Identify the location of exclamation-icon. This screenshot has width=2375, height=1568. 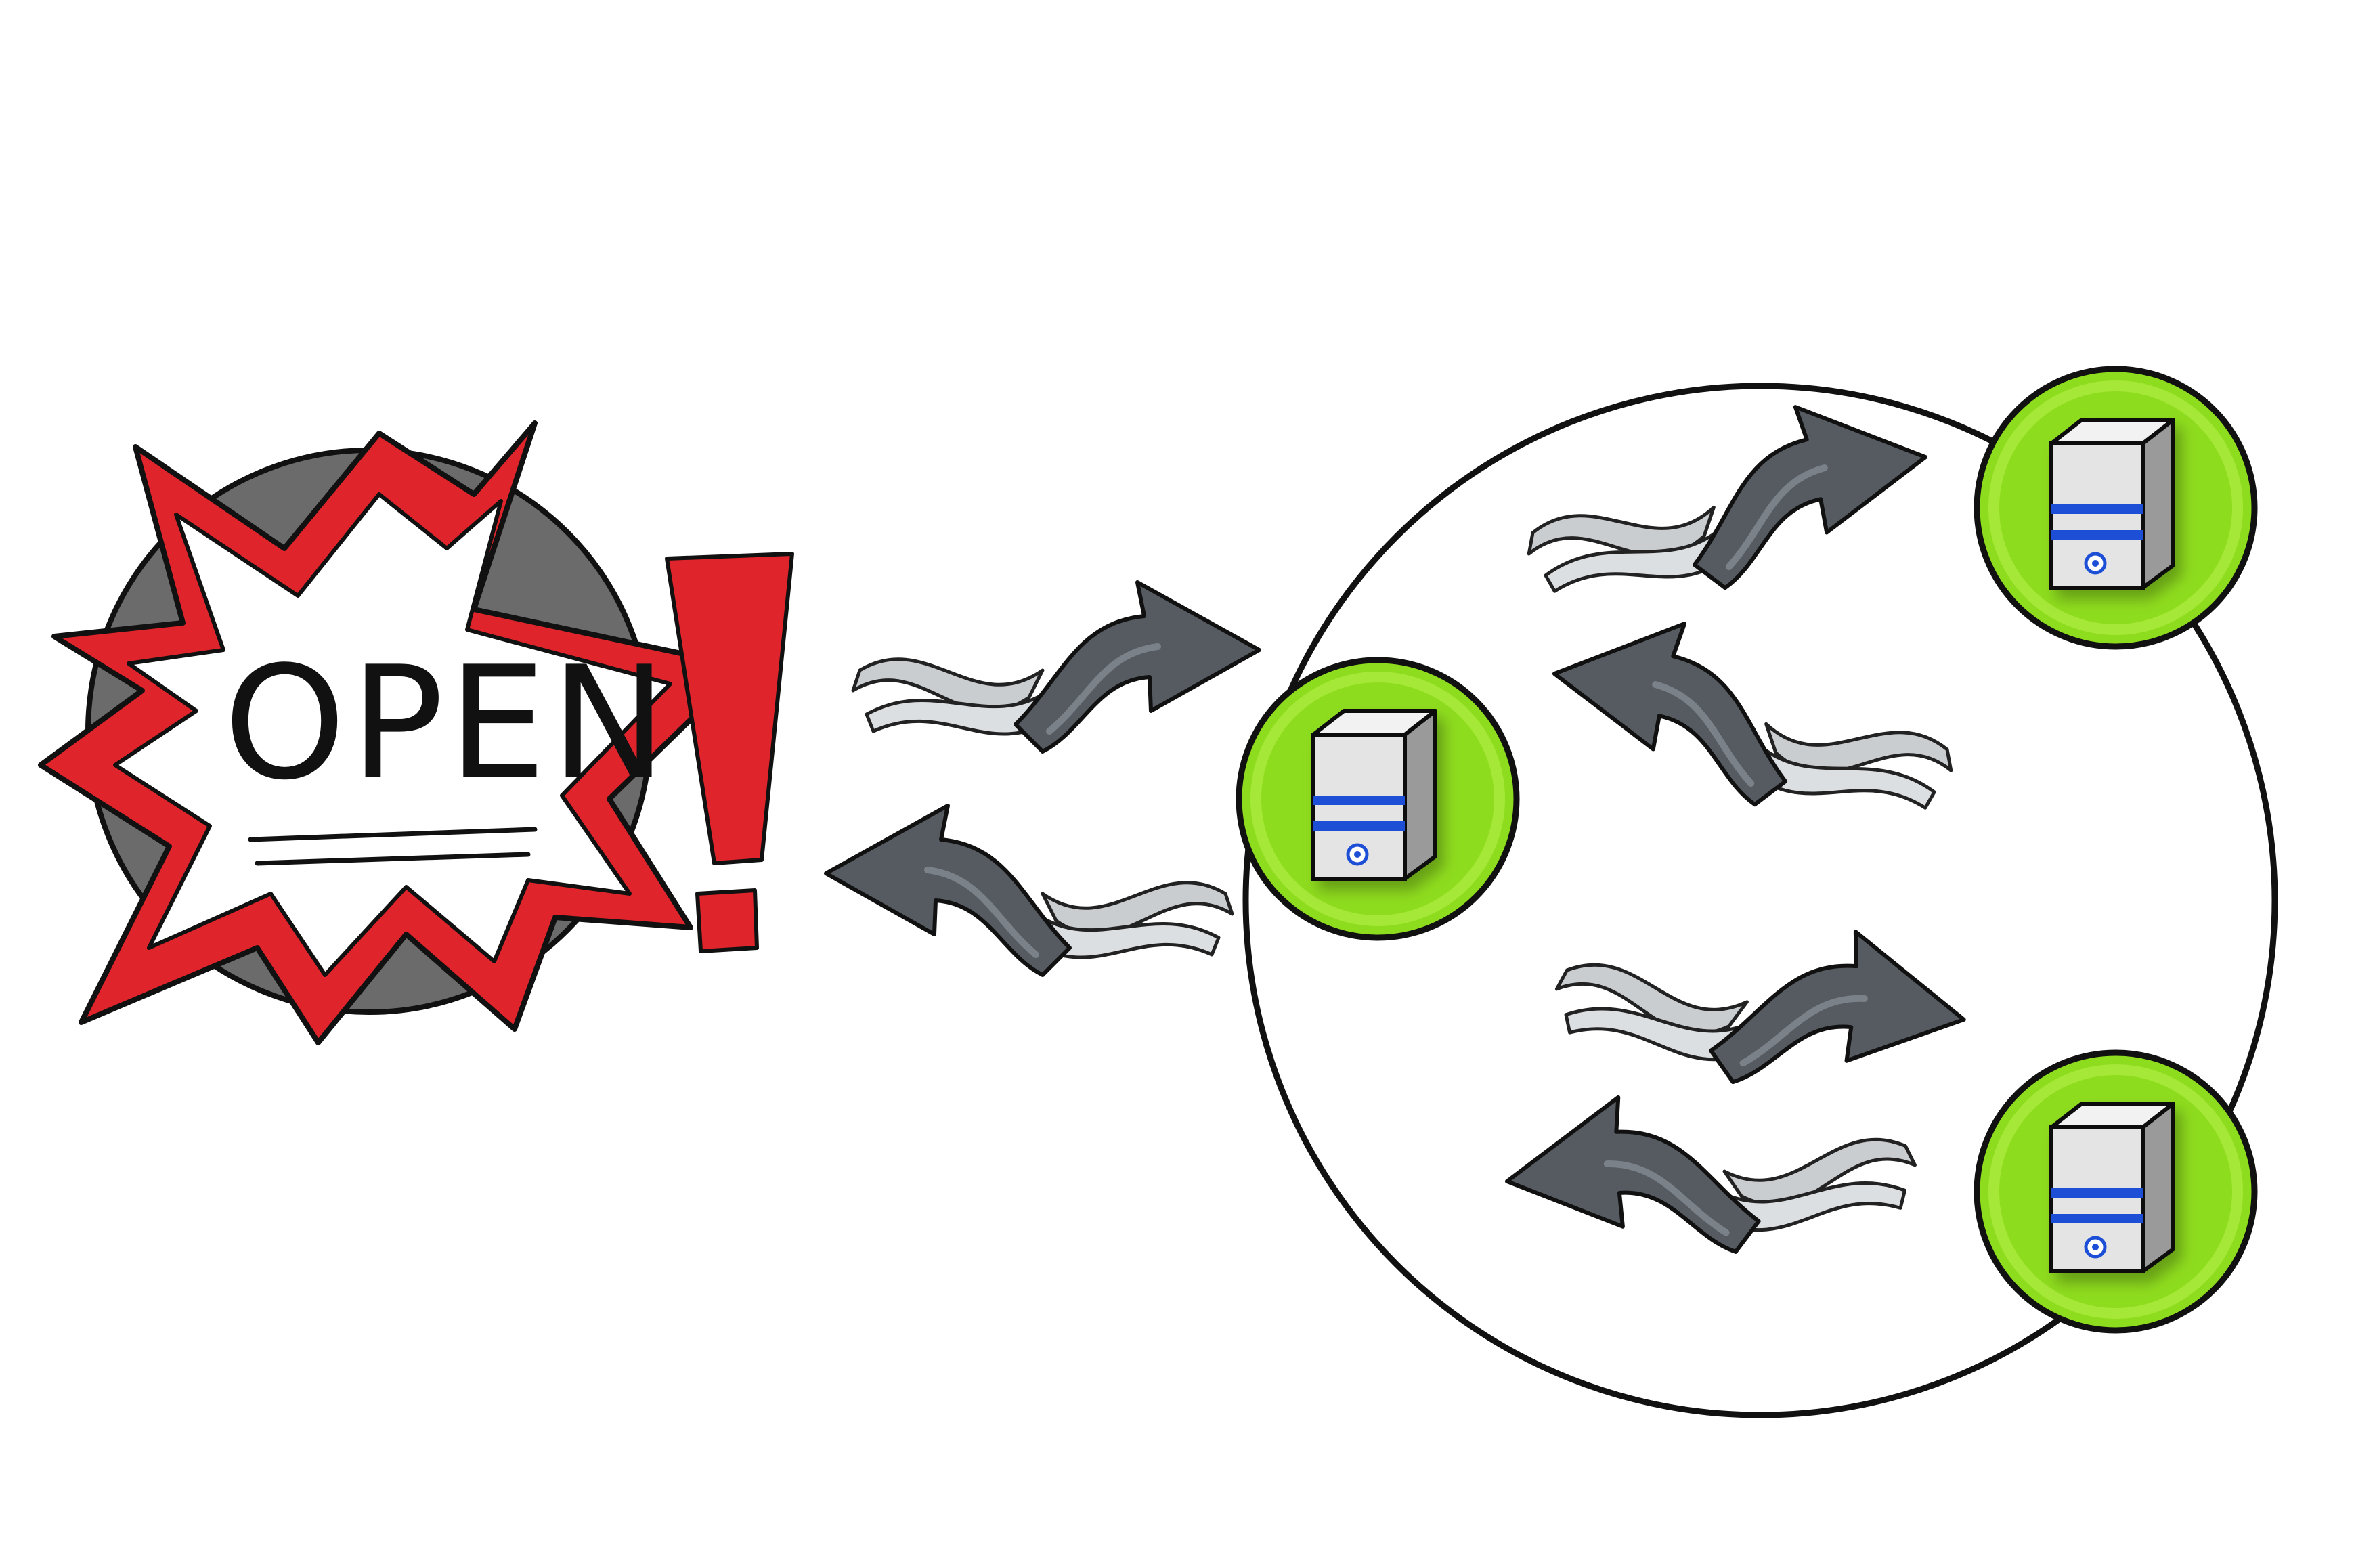
(729, 708).